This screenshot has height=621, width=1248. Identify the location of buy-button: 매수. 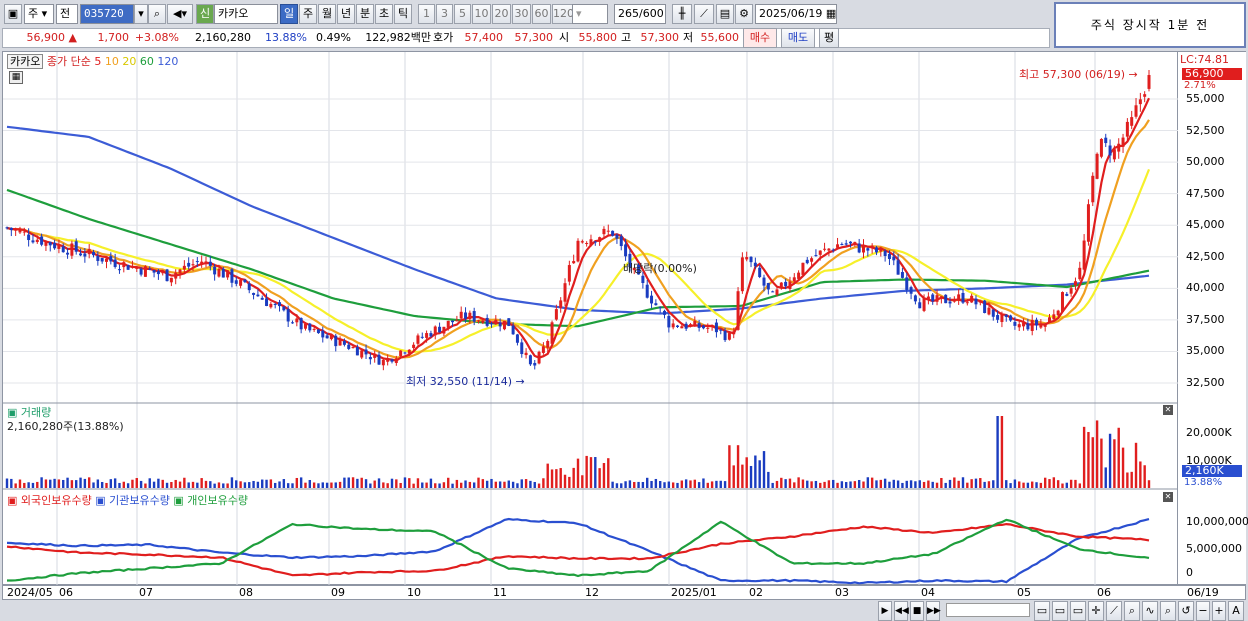
(760, 38).